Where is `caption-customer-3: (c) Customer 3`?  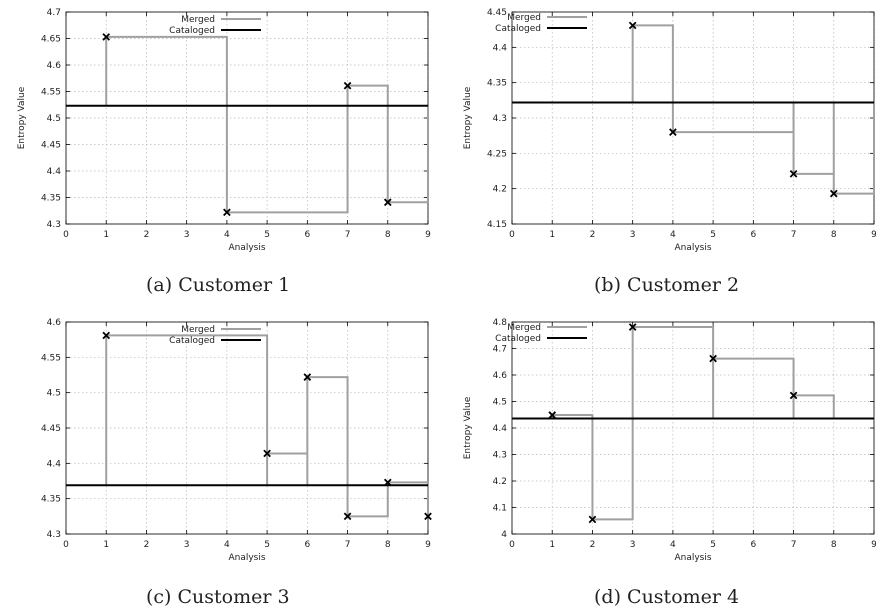 caption-customer-3: (c) Customer 3 is located at coordinates (218, 597).